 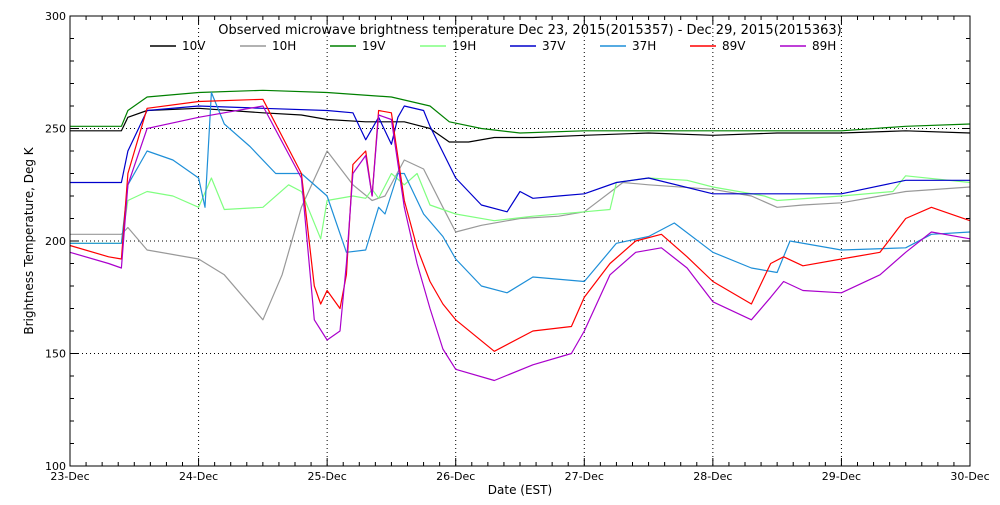 What do you see at coordinates (374, 46) in the screenshot?
I see `legend-label-19v: 19V` at bounding box center [374, 46].